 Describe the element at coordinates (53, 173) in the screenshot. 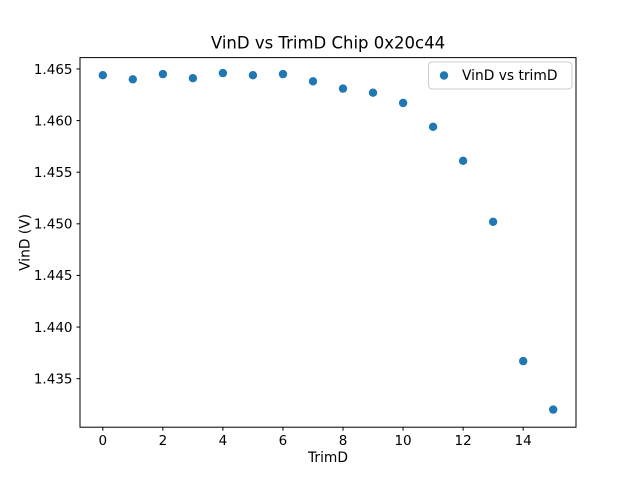

I see `y-tick-label: 1.455` at that location.